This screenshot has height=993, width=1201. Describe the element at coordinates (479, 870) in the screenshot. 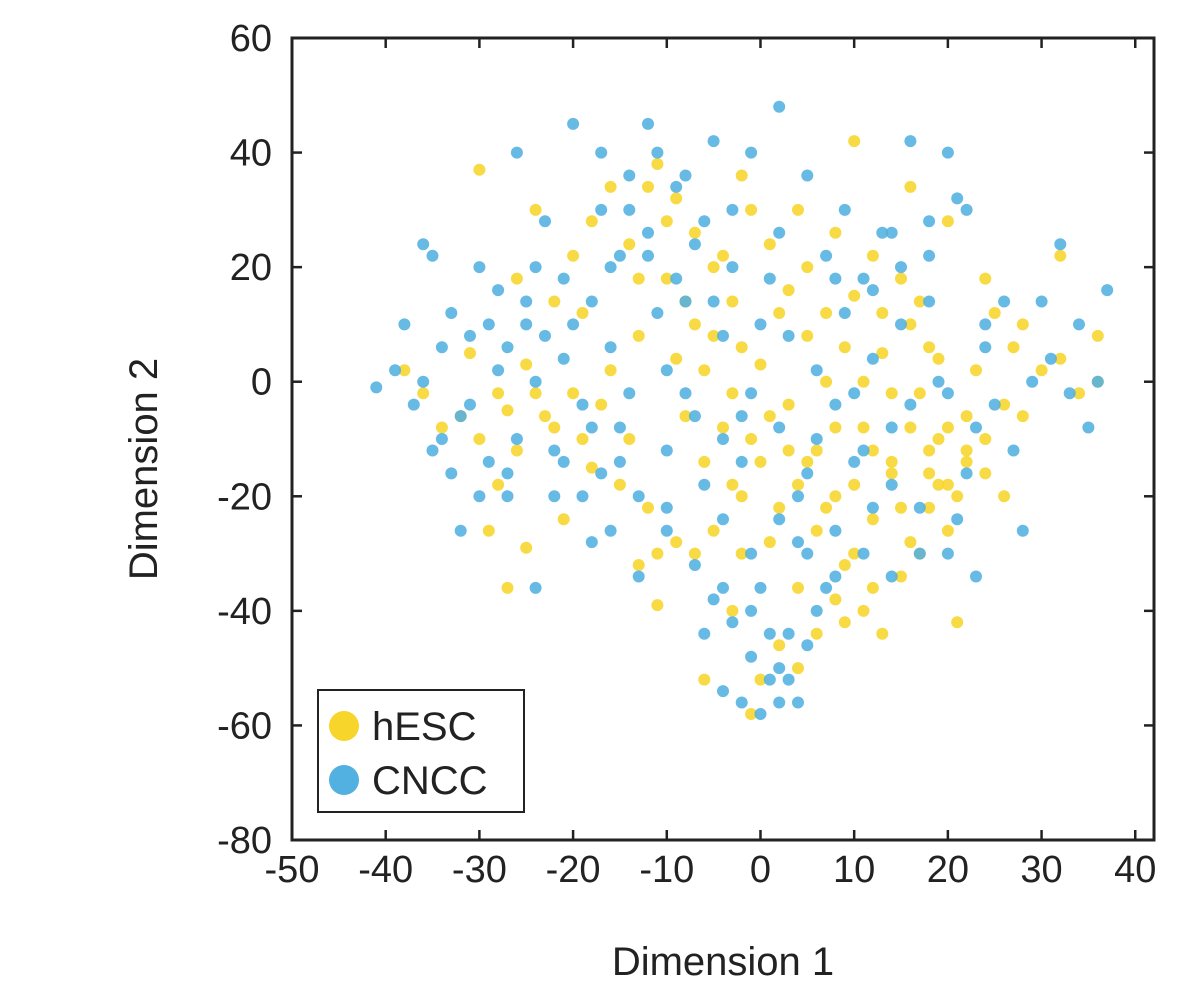

I see `x-tick-label-2: -30` at that location.